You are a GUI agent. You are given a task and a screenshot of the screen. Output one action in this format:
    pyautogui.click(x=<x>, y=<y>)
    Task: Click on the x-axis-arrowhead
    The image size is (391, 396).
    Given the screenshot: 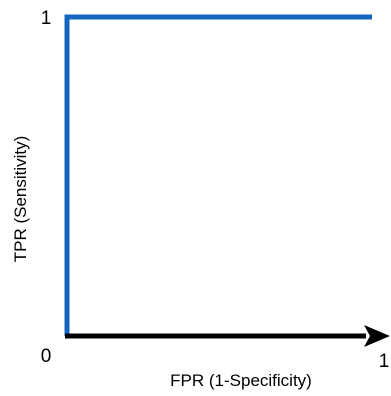 What is the action you would take?
    pyautogui.click(x=377, y=336)
    